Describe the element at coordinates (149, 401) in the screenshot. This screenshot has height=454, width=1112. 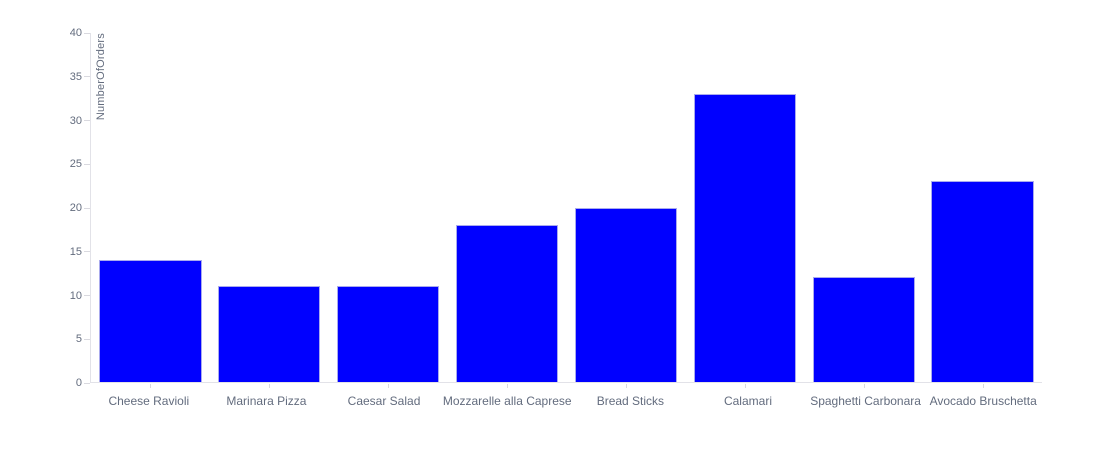
I see `x-axis-label: Cheese Ravioli` at that location.